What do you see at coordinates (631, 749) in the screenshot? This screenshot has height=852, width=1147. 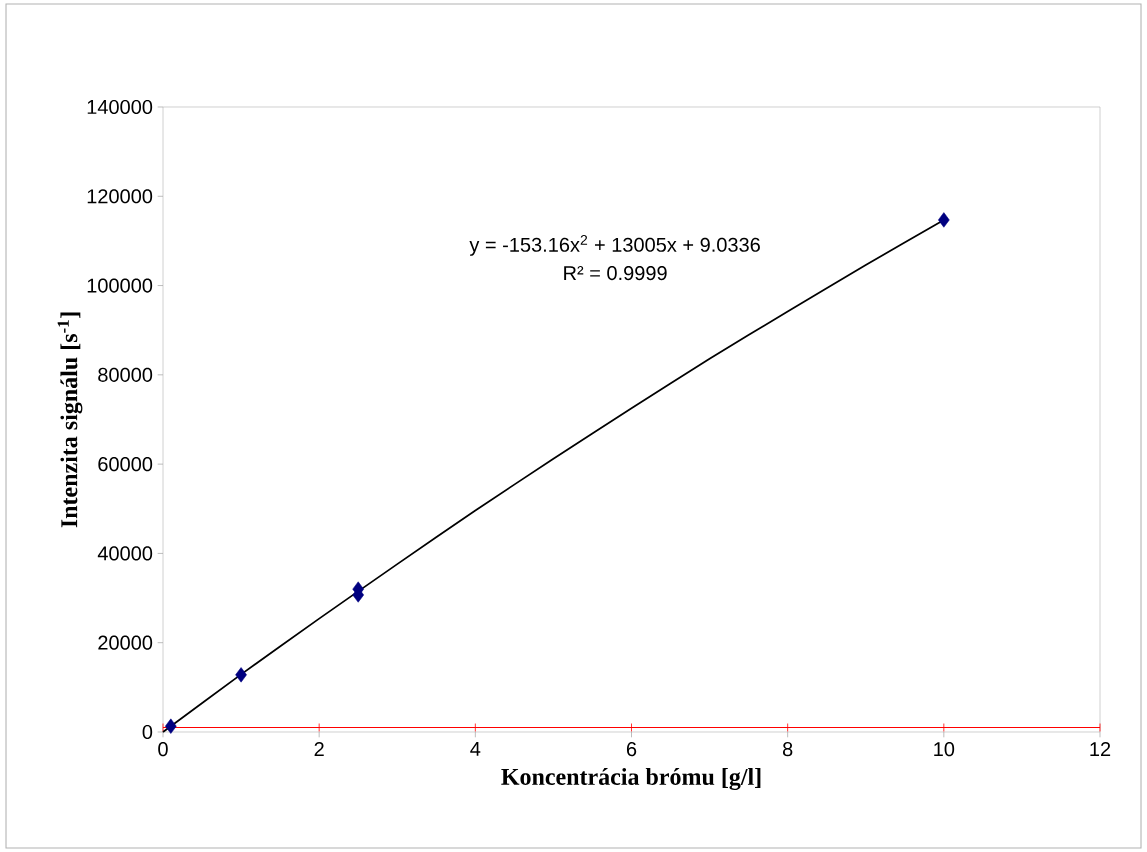 I see `x-tick-label: 6` at bounding box center [631, 749].